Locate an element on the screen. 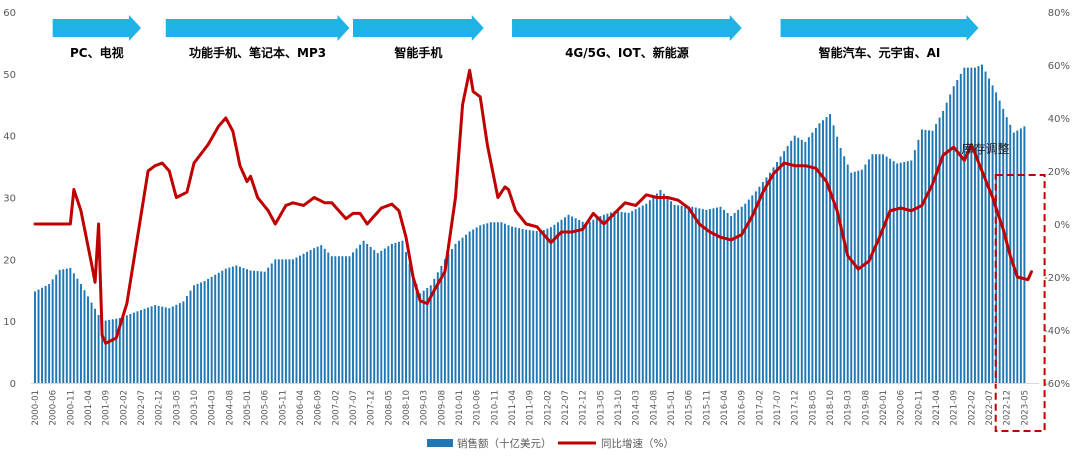 The width and height of the screenshot is (1080, 461). x-axis-tick-label: 2014-03 is located at coordinates (637, 408).